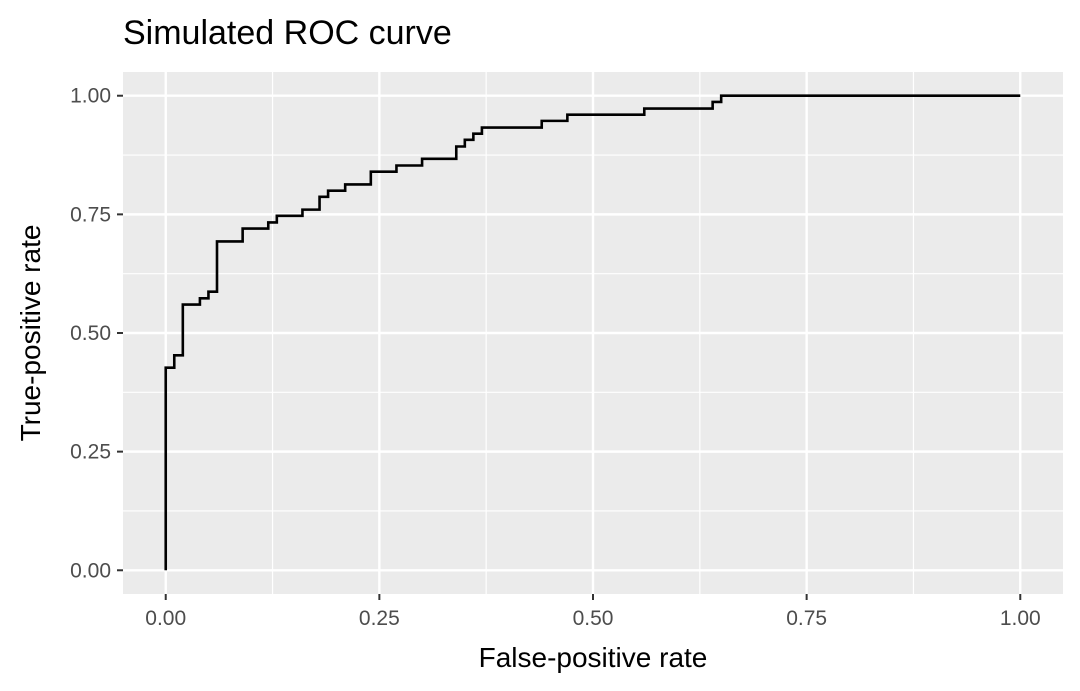 The width and height of the screenshot is (1080, 691). Describe the element at coordinates (90, 96) in the screenshot. I see `y-tick-label: 1.00` at that location.